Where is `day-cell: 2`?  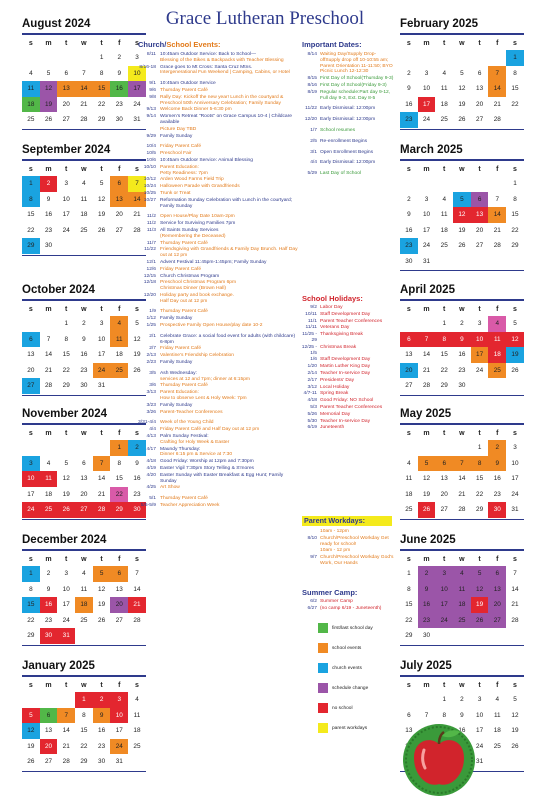 day-cell: 2 is located at coordinates (48, 184).